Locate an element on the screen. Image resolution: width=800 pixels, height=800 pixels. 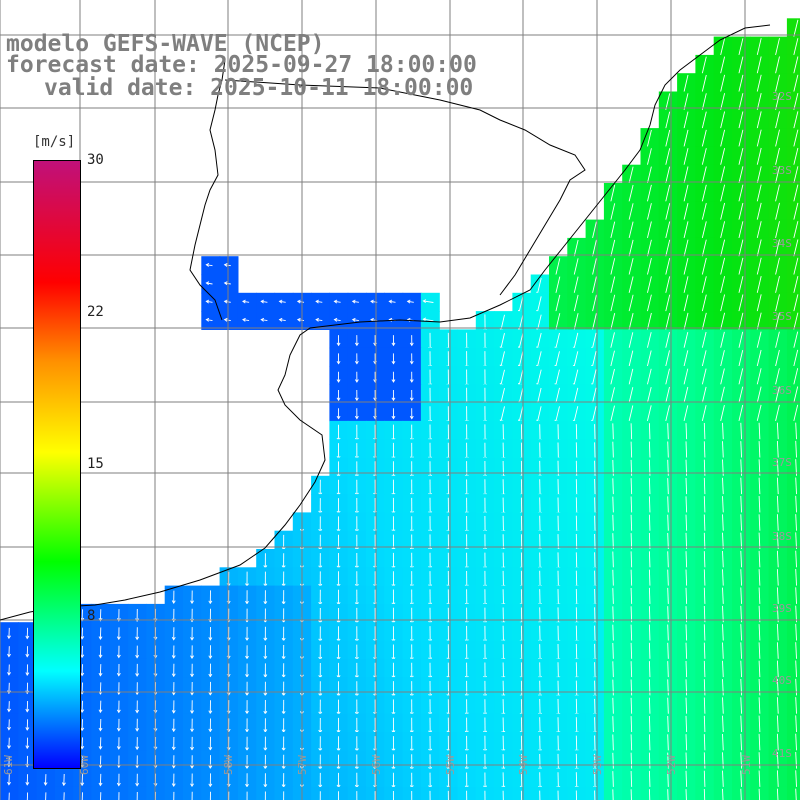
lon-label: 54W is located at coordinates (523, 765).